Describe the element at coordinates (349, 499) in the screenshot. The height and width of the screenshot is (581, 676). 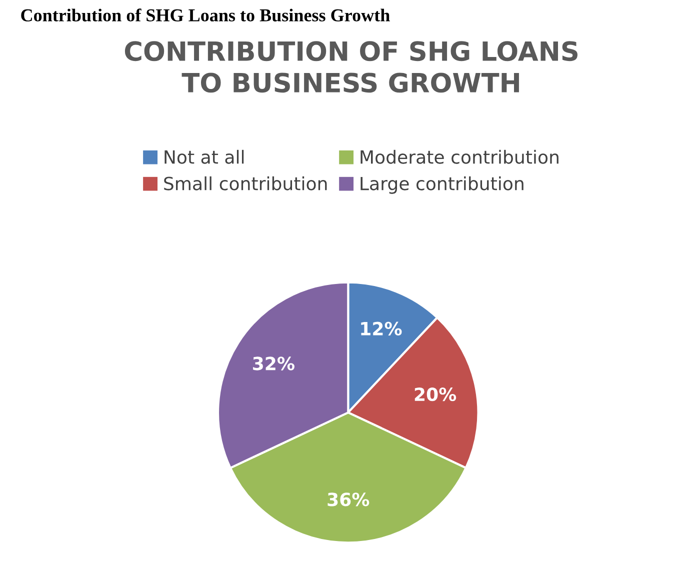
I see `data-label: 36%` at that location.